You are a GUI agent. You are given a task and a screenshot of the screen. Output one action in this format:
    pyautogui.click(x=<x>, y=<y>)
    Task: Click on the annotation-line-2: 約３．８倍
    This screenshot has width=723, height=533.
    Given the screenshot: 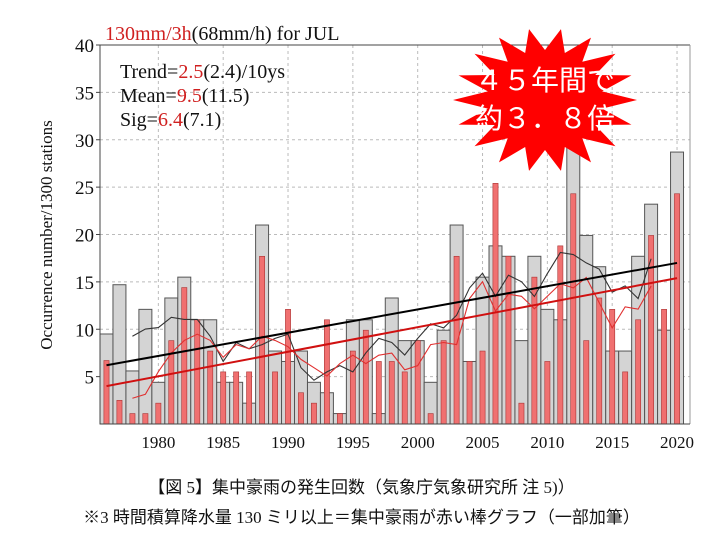 What is the action you would take?
    pyautogui.click(x=545, y=118)
    